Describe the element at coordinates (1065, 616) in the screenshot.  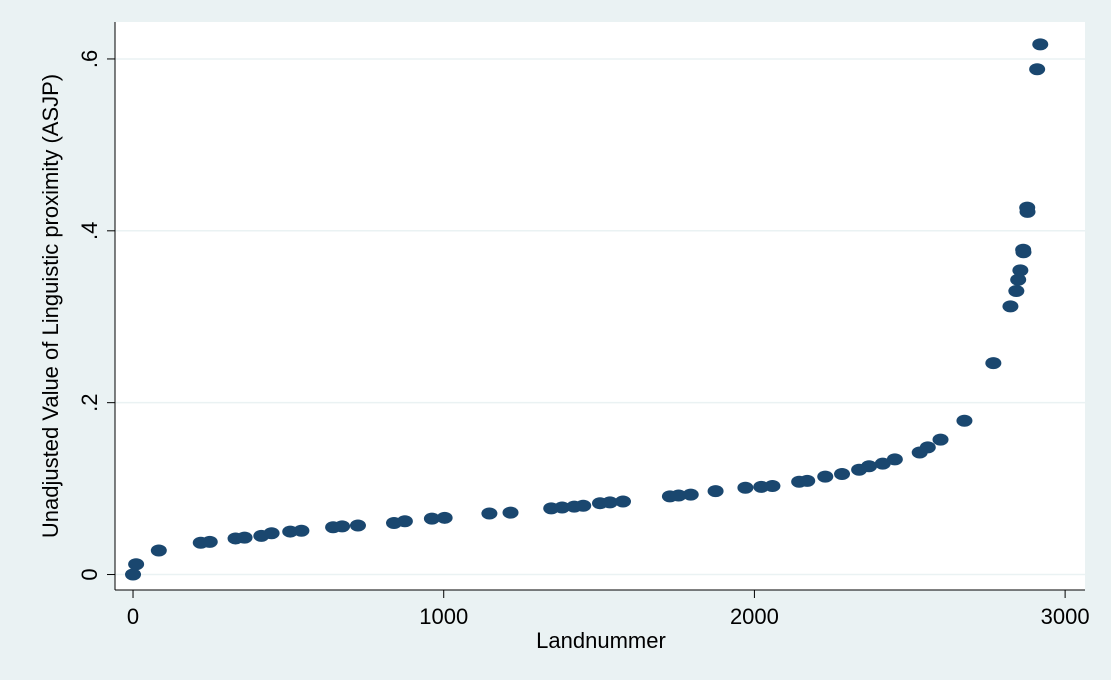
I see `x-tick-label: 3000` at that location.